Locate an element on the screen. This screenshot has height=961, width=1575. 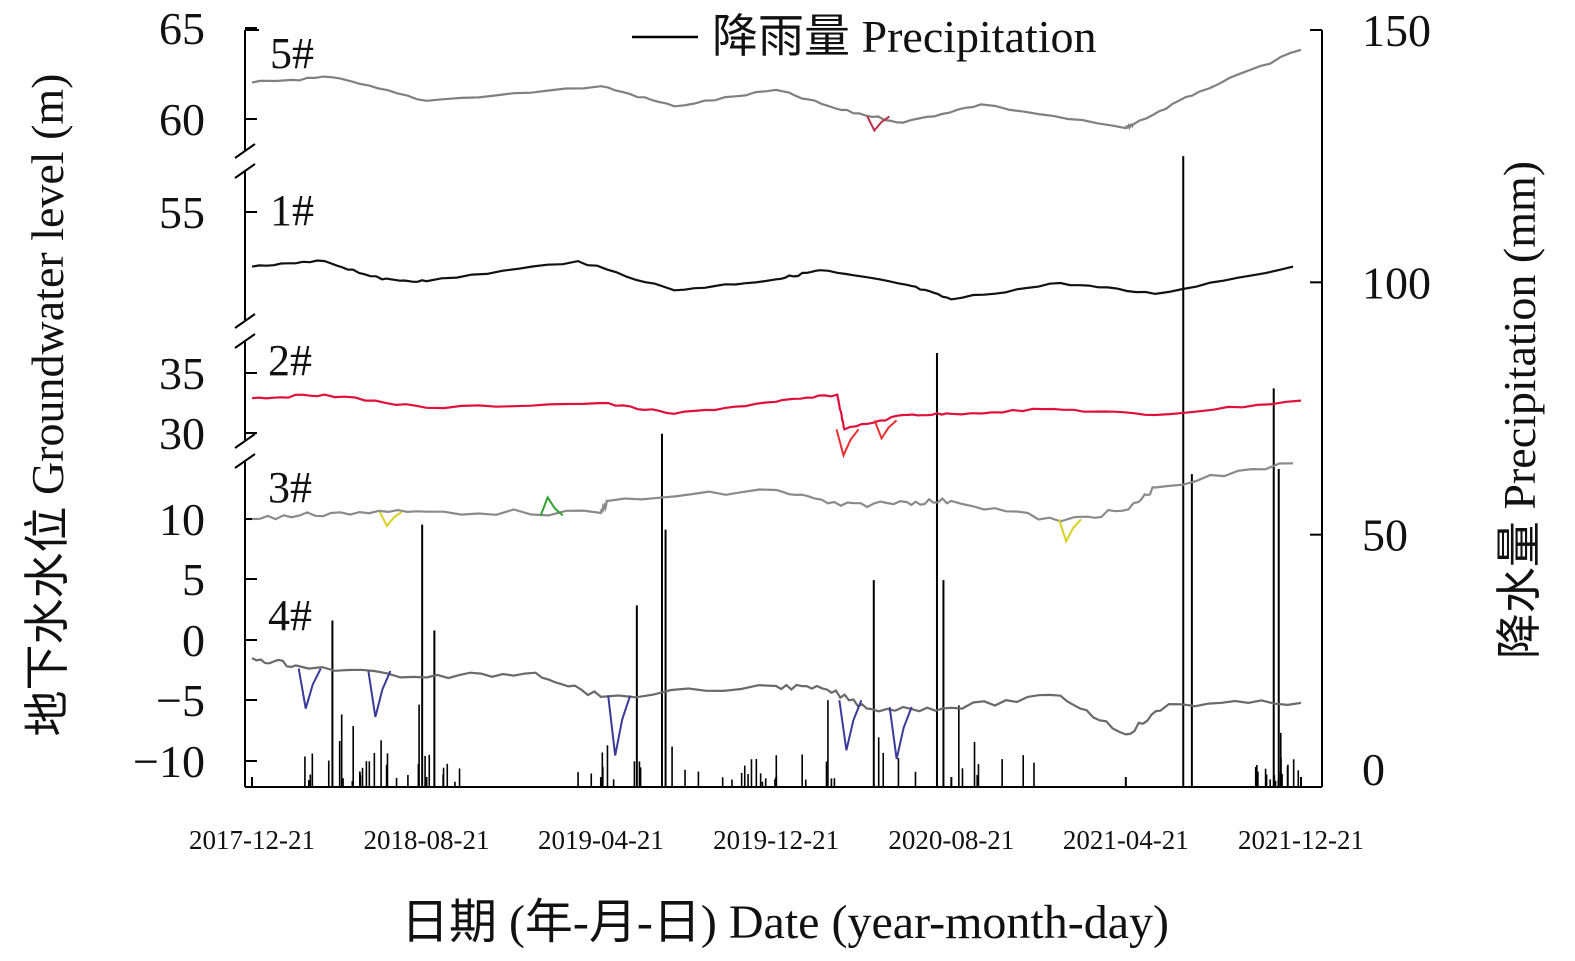
y-left-tick-label: 30 is located at coordinates (182, 433).